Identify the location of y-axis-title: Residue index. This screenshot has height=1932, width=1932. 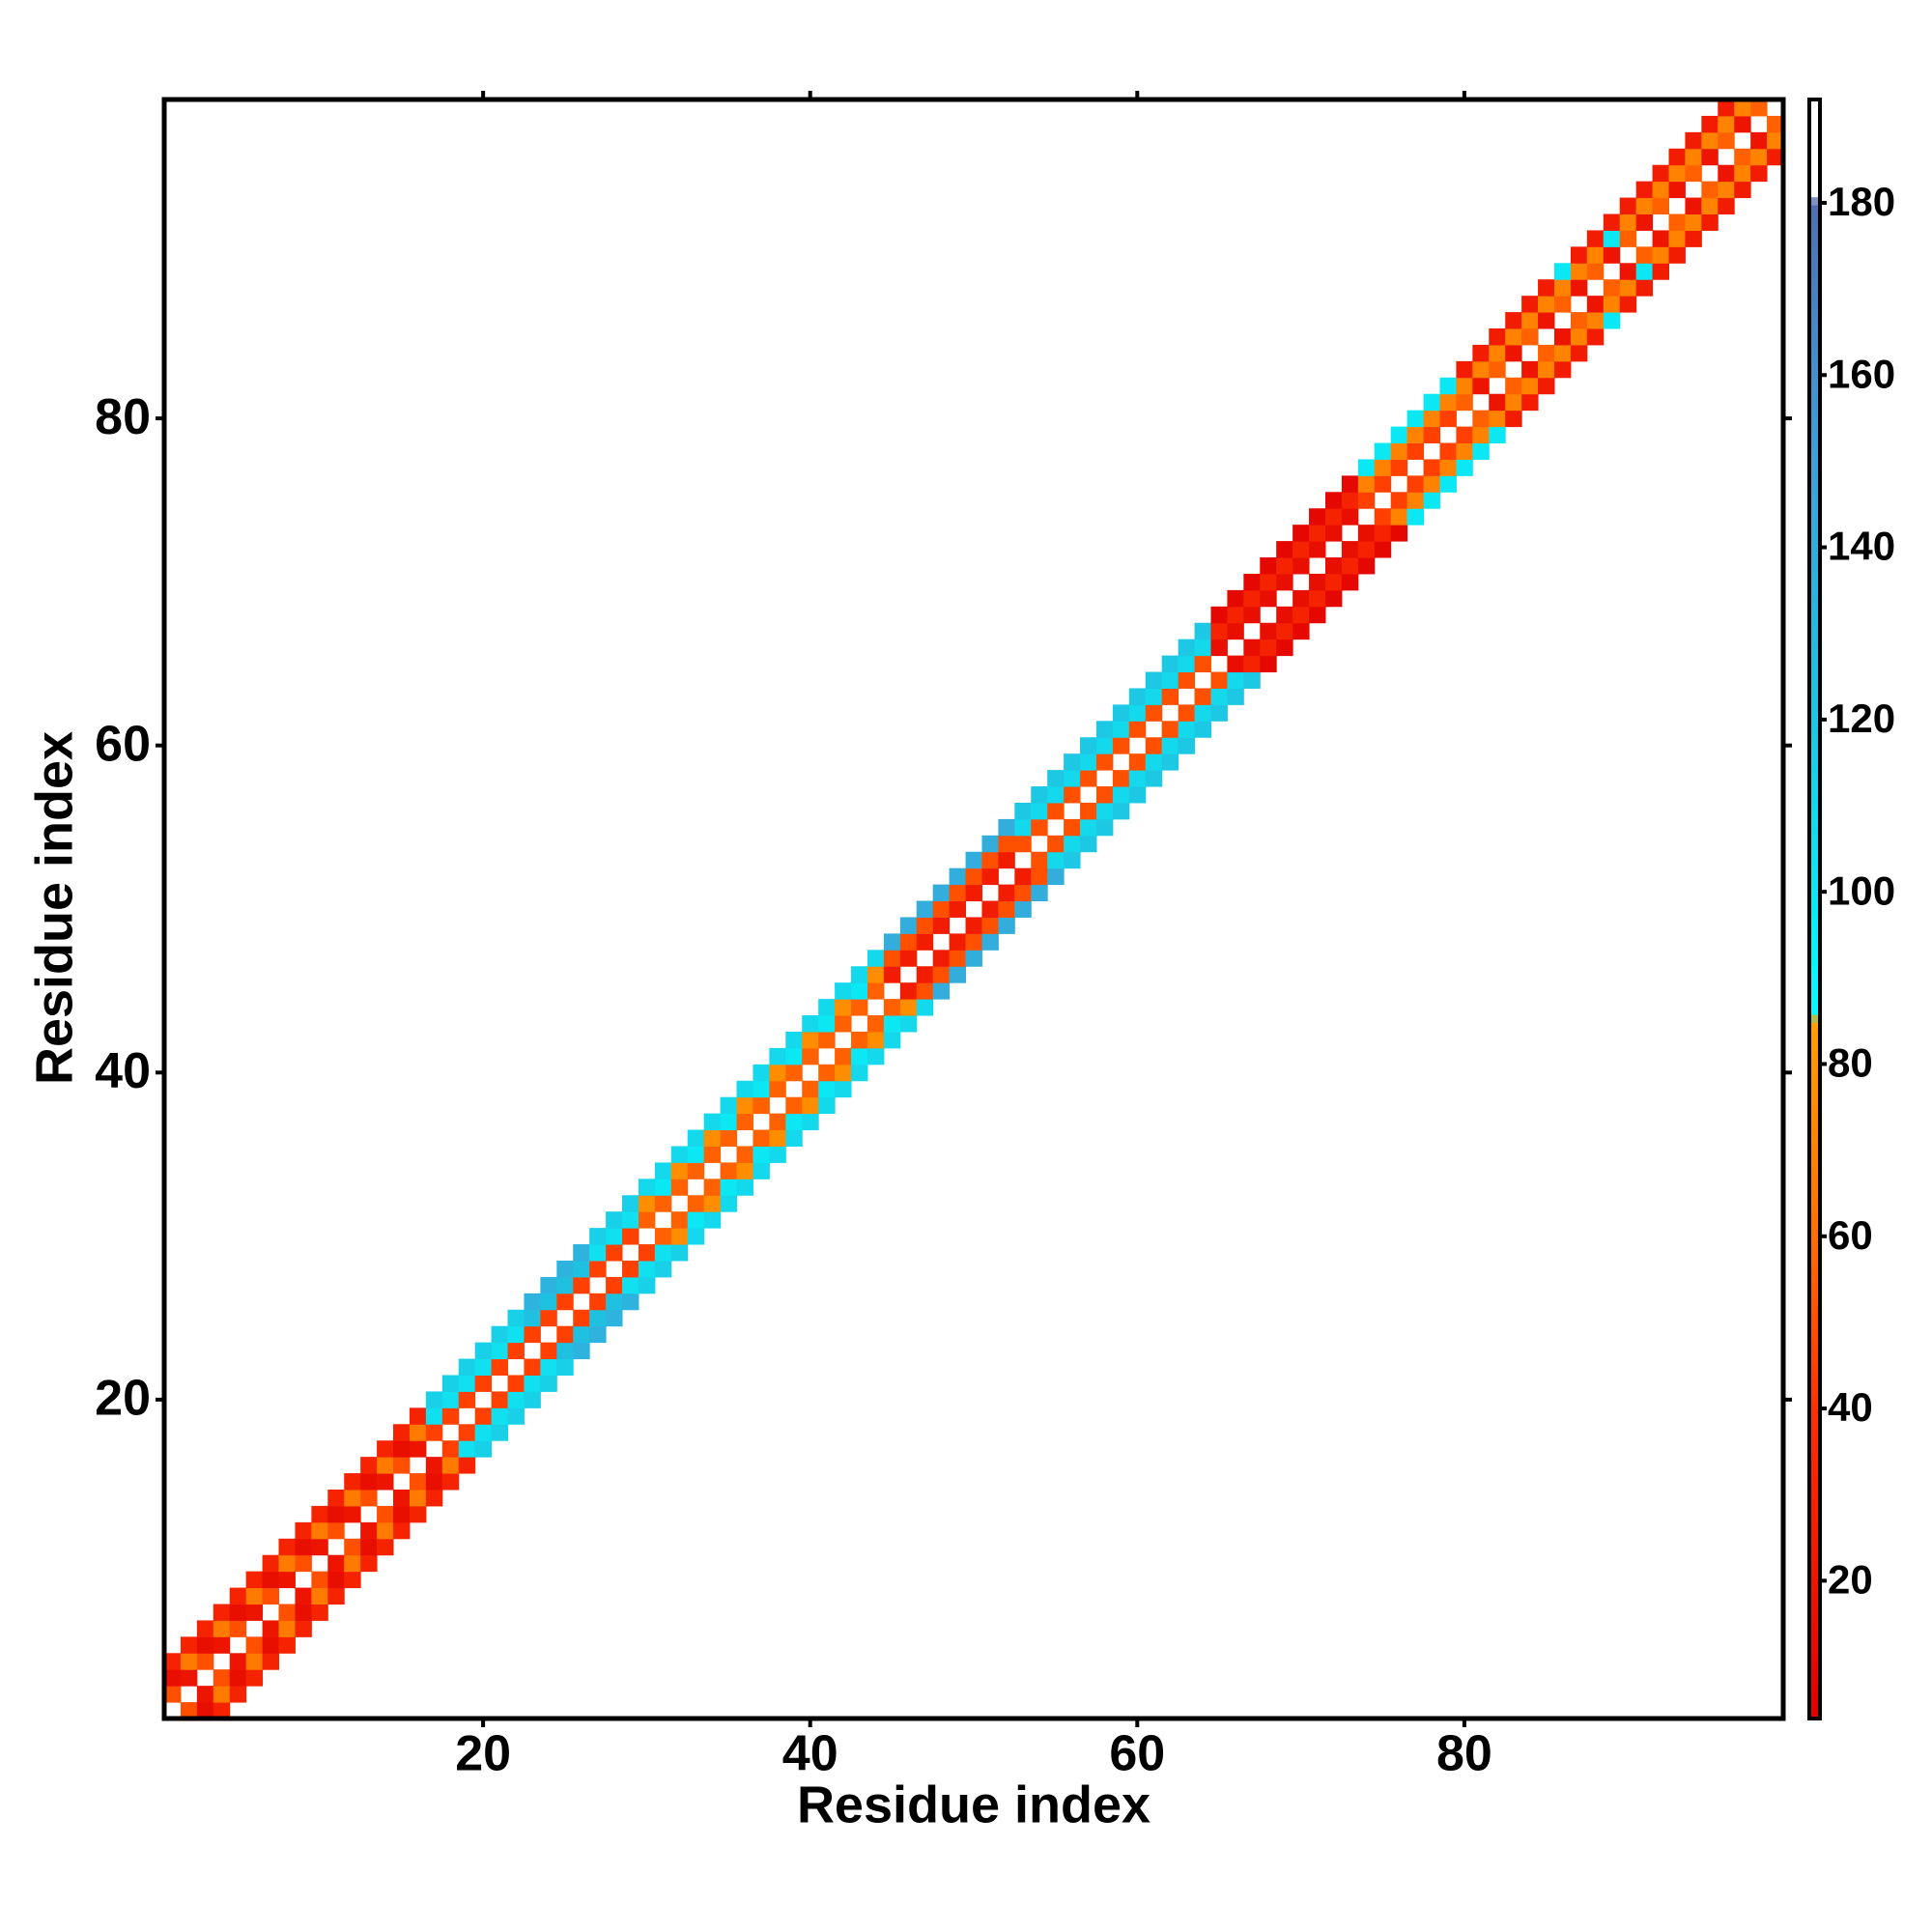
(54, 908).